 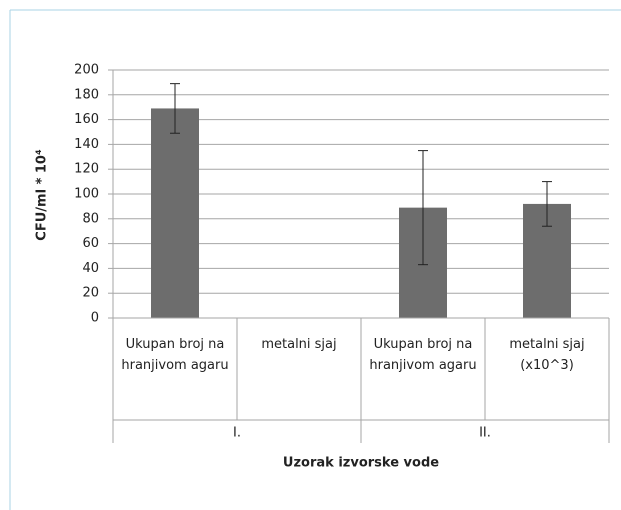 I want to click on y-tick-label: 20, so click(x=90, y=293).